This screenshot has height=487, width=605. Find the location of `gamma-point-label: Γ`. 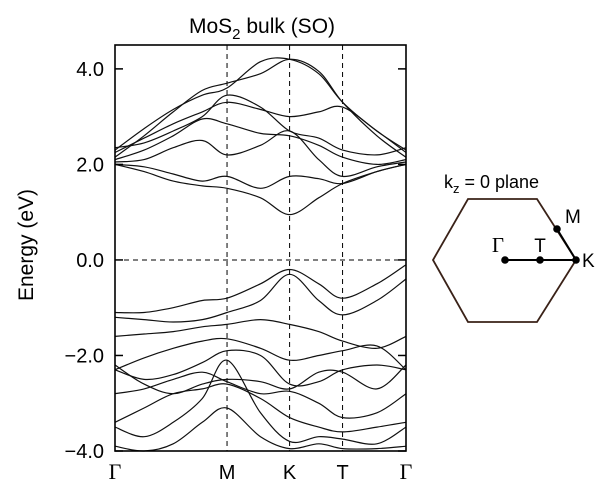

gamma-point-label: Γ is located at coordinates (498, 245).